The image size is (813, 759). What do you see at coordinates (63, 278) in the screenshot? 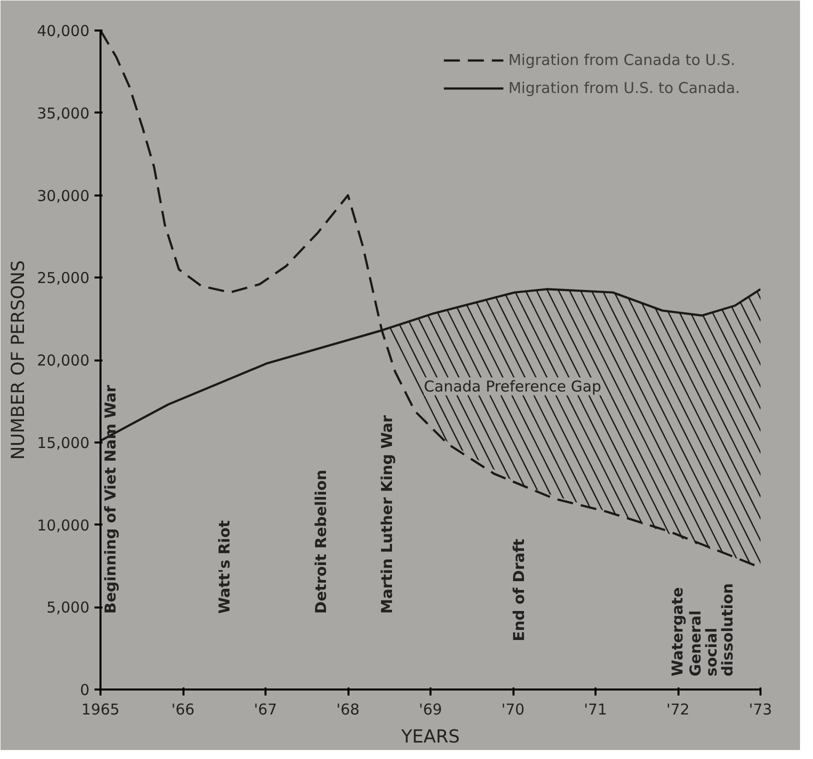
I see `y-tick-label: 25,000` at bounding box center [63, 278].